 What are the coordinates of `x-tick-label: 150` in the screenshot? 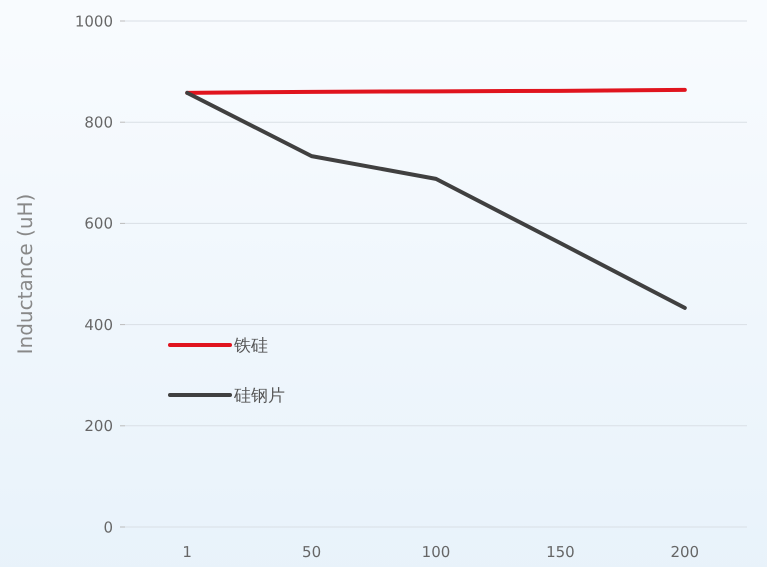 It's located at (560, 552).